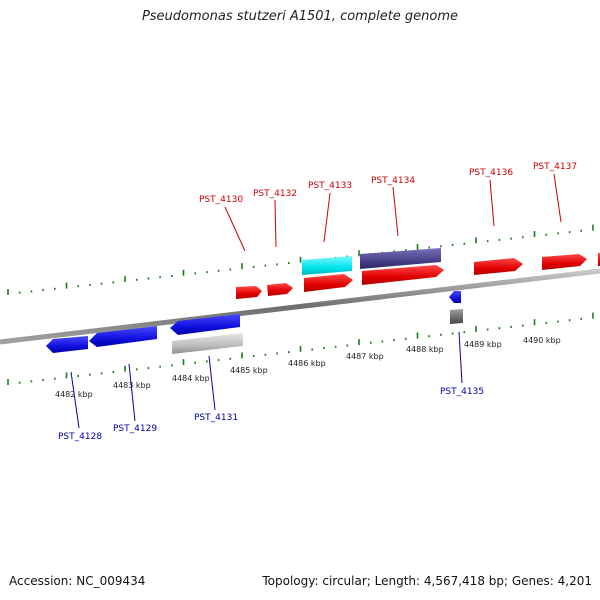  Describe the element at coordinates (191, 378) in the screenshot. I see `scale-label: 4484 kbp` at that location.